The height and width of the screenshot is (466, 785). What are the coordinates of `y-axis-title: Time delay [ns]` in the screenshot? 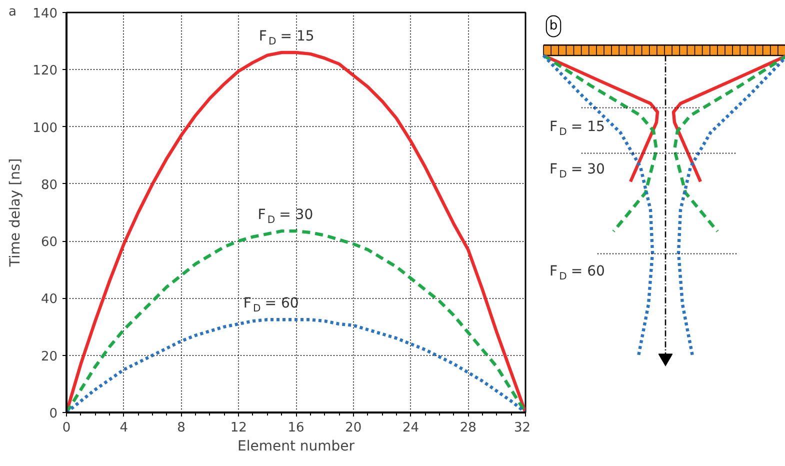 It's located at (16, 213).